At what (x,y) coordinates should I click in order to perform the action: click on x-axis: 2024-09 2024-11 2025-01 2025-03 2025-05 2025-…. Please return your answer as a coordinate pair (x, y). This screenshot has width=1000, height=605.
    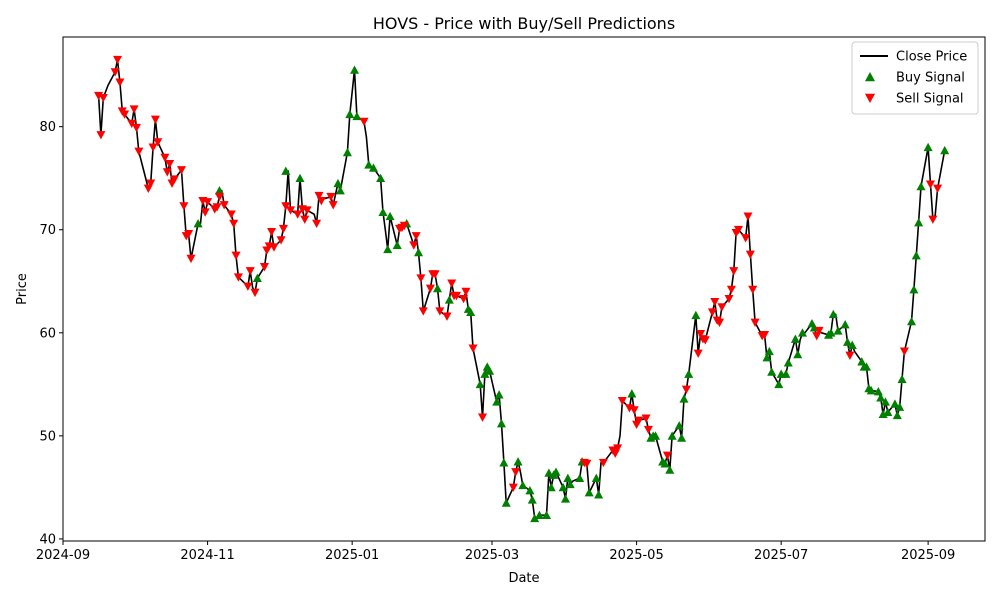
    Looking at the image, I should click on (495, 552).